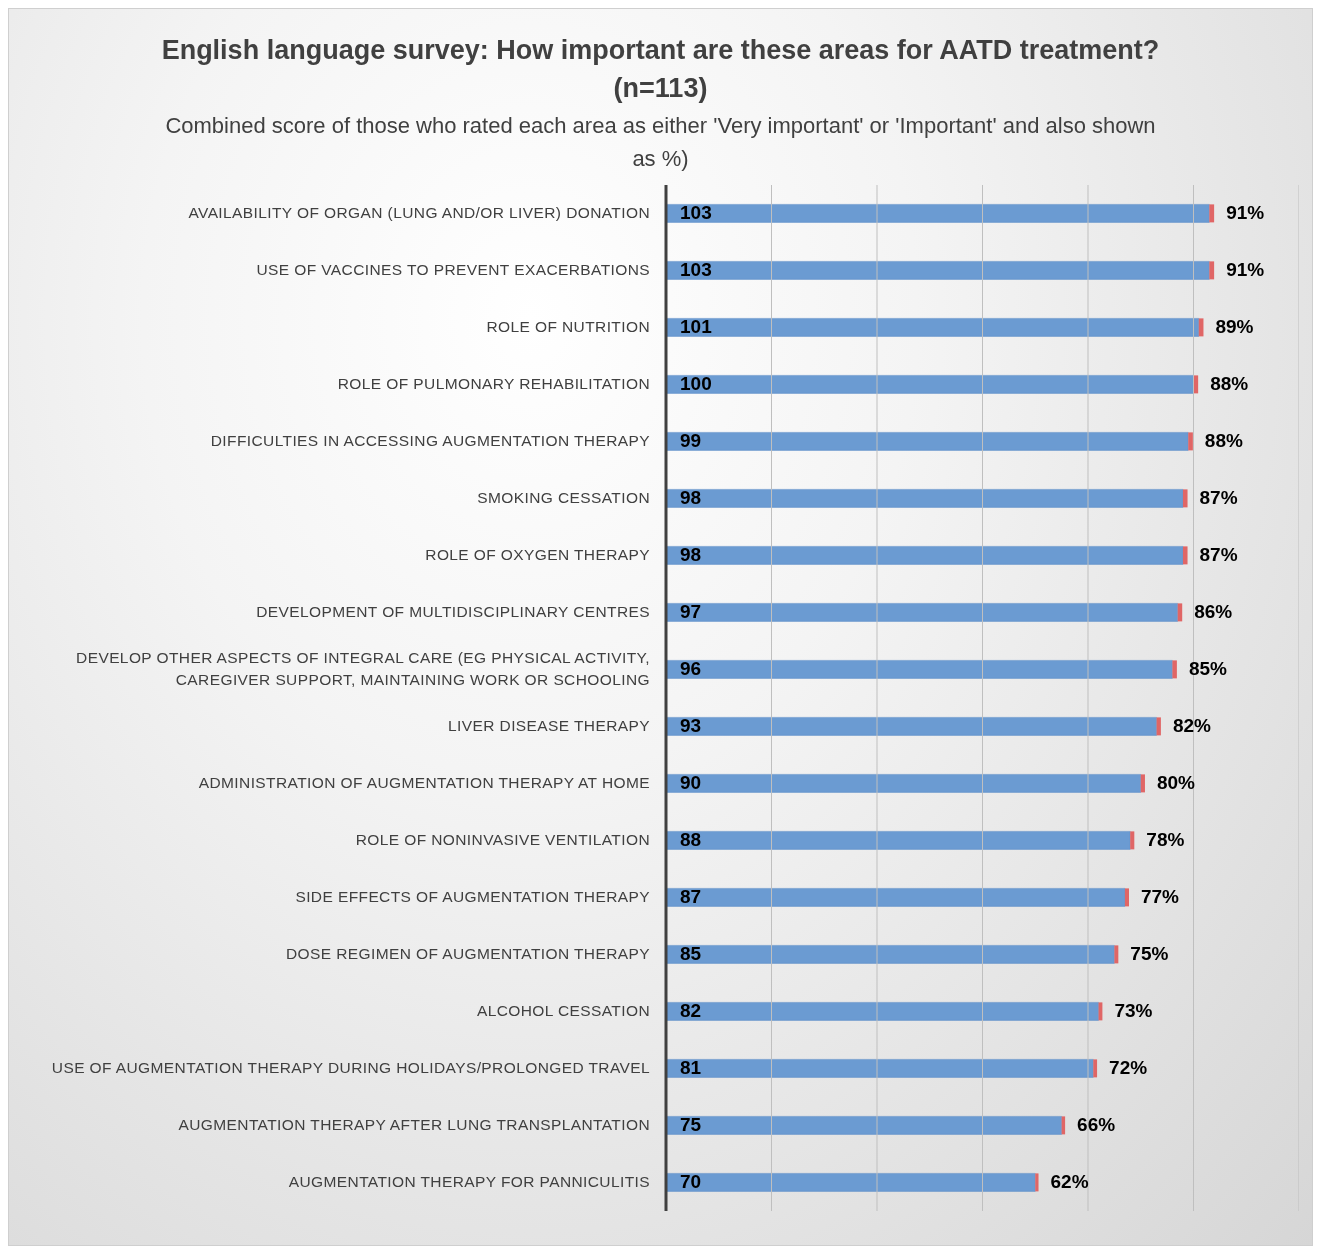  I want to click on data-label: 77%, so click(1160, 897).